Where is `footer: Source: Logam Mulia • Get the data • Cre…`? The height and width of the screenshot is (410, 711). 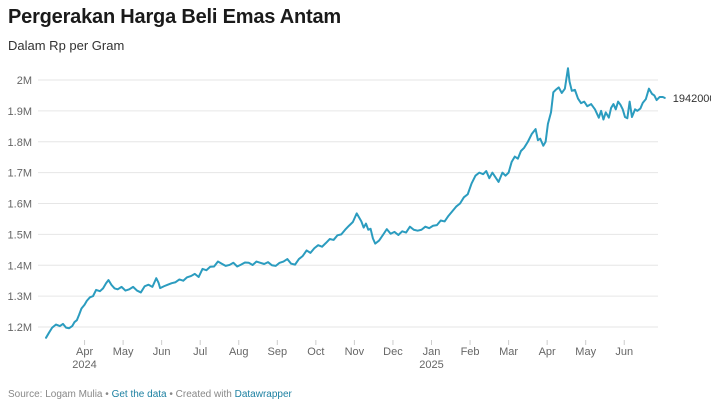 footer: Source: Logam Mulia • Get the data • Cre… is located at coordinates (150, 394).